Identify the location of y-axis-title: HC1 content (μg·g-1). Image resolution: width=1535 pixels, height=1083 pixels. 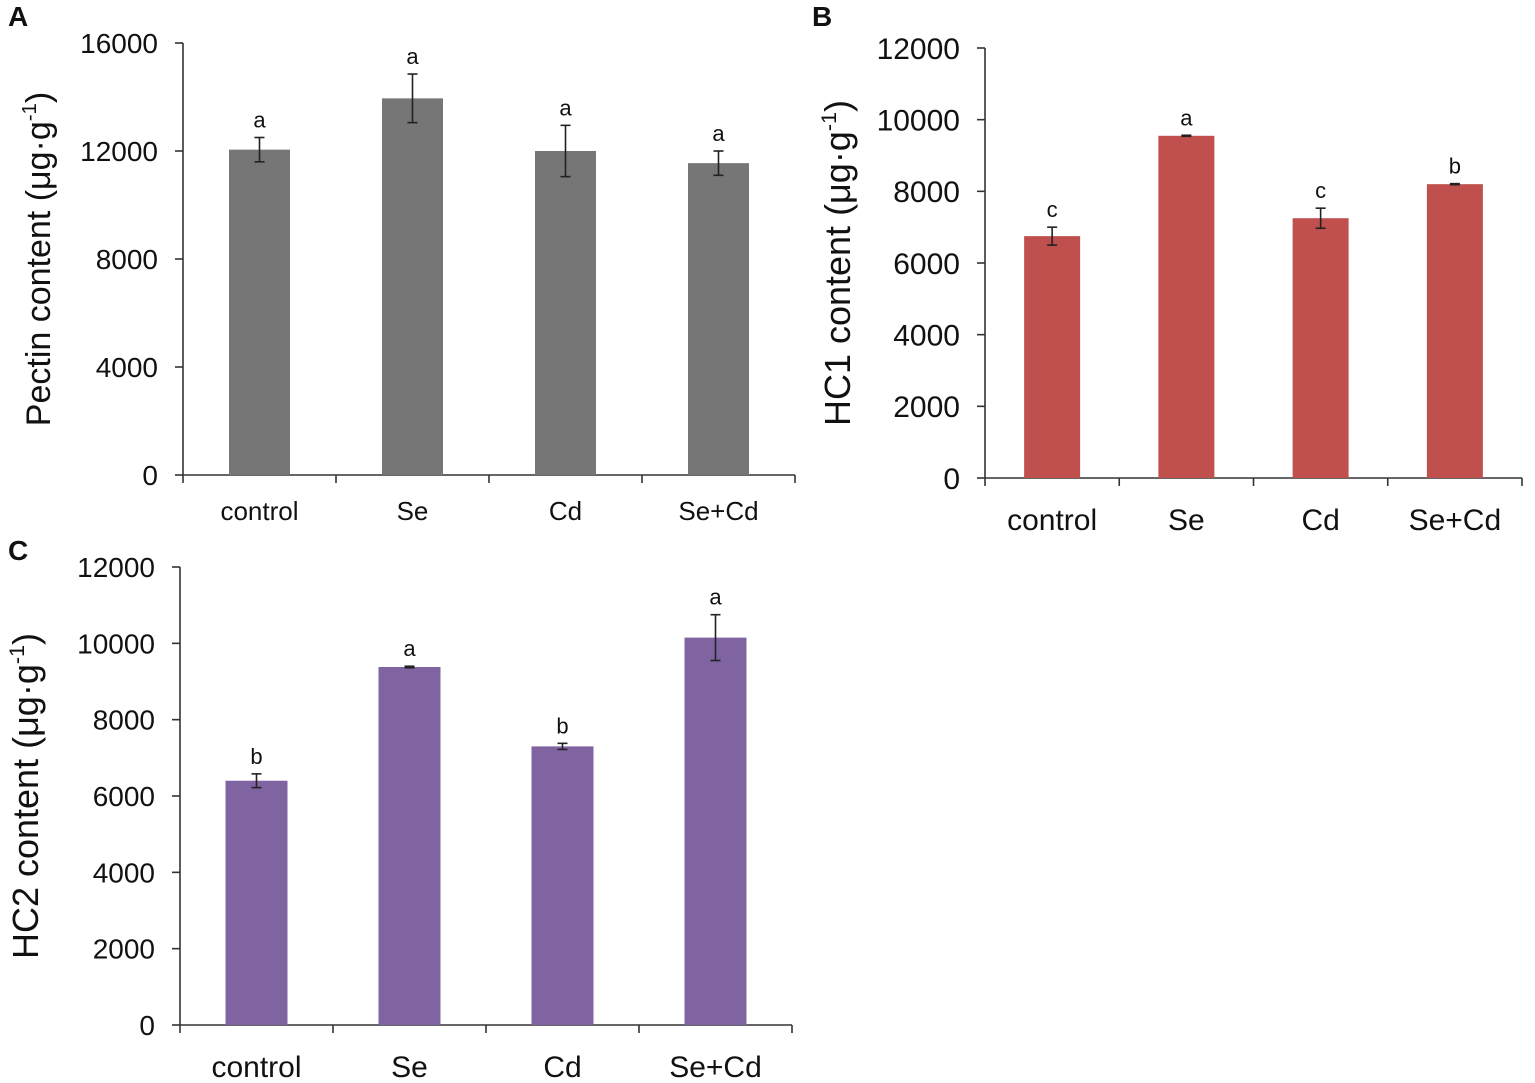
(837, 263).